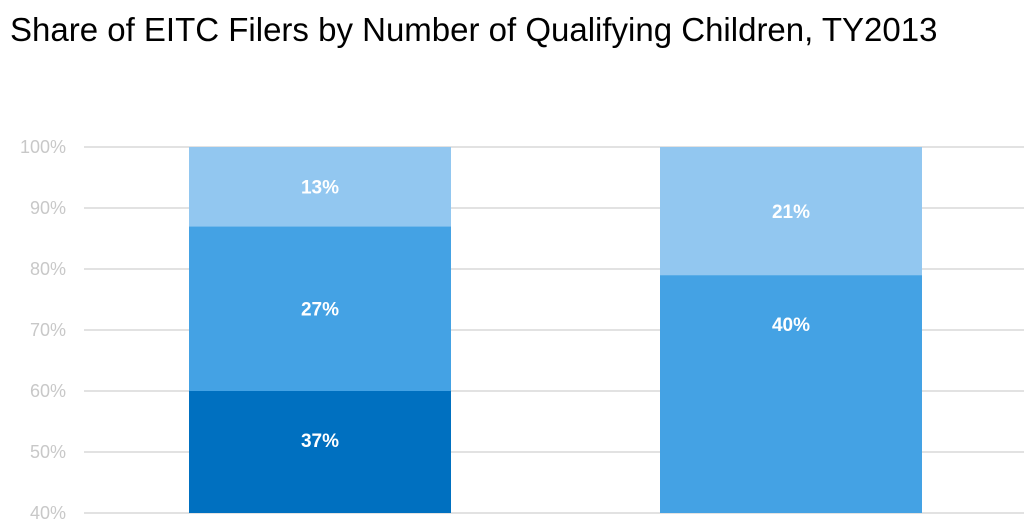 This screenshot has height=525, width=1024. What do you see at coordinates (320, 441) in the screenshot?
I see `data-label: 37%` at bounding box center [320, 441].